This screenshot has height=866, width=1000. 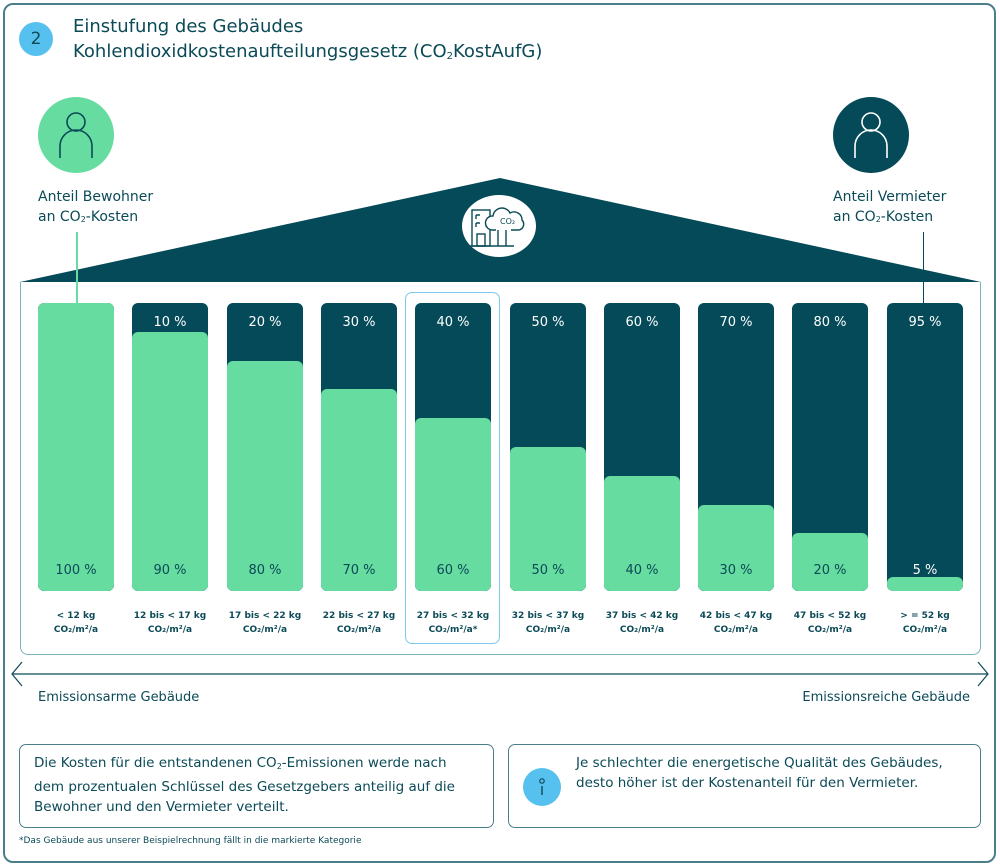 What do you see at coordinates (17, 674) in the screenshot?
I see `arrow-left-icon` at bounding box center [17, 674].